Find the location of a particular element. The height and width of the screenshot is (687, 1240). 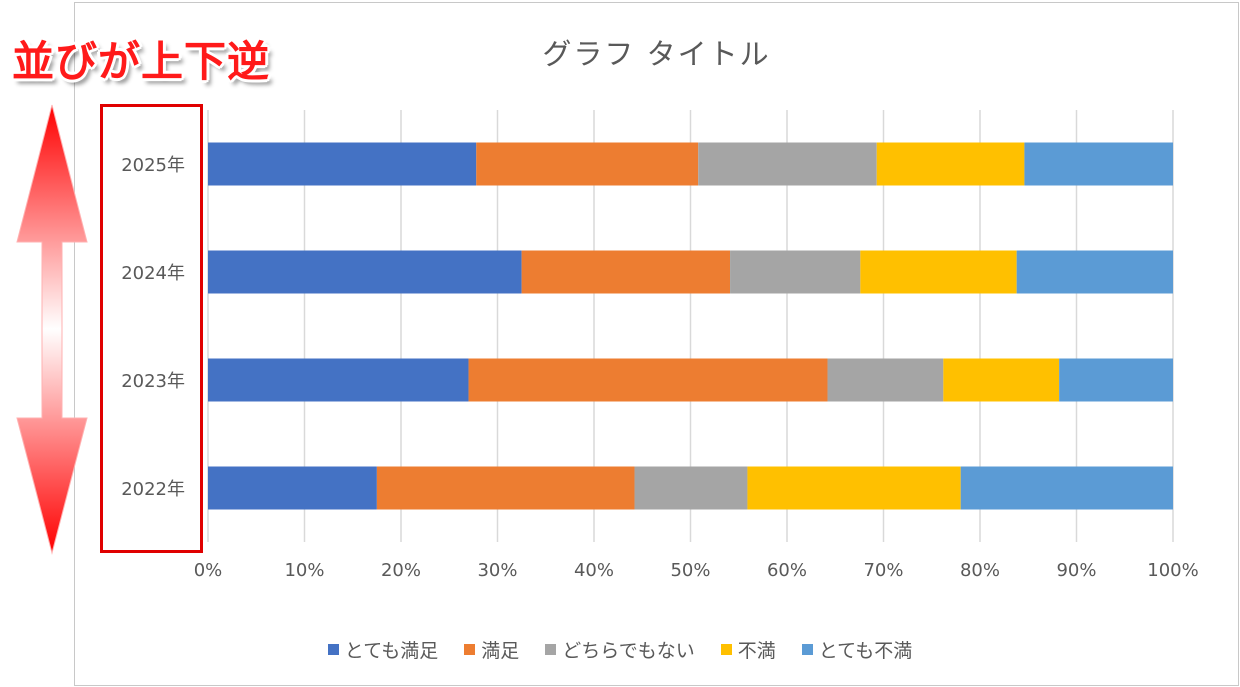

legend-label: とても不満 is located at coordinates (865, 651).